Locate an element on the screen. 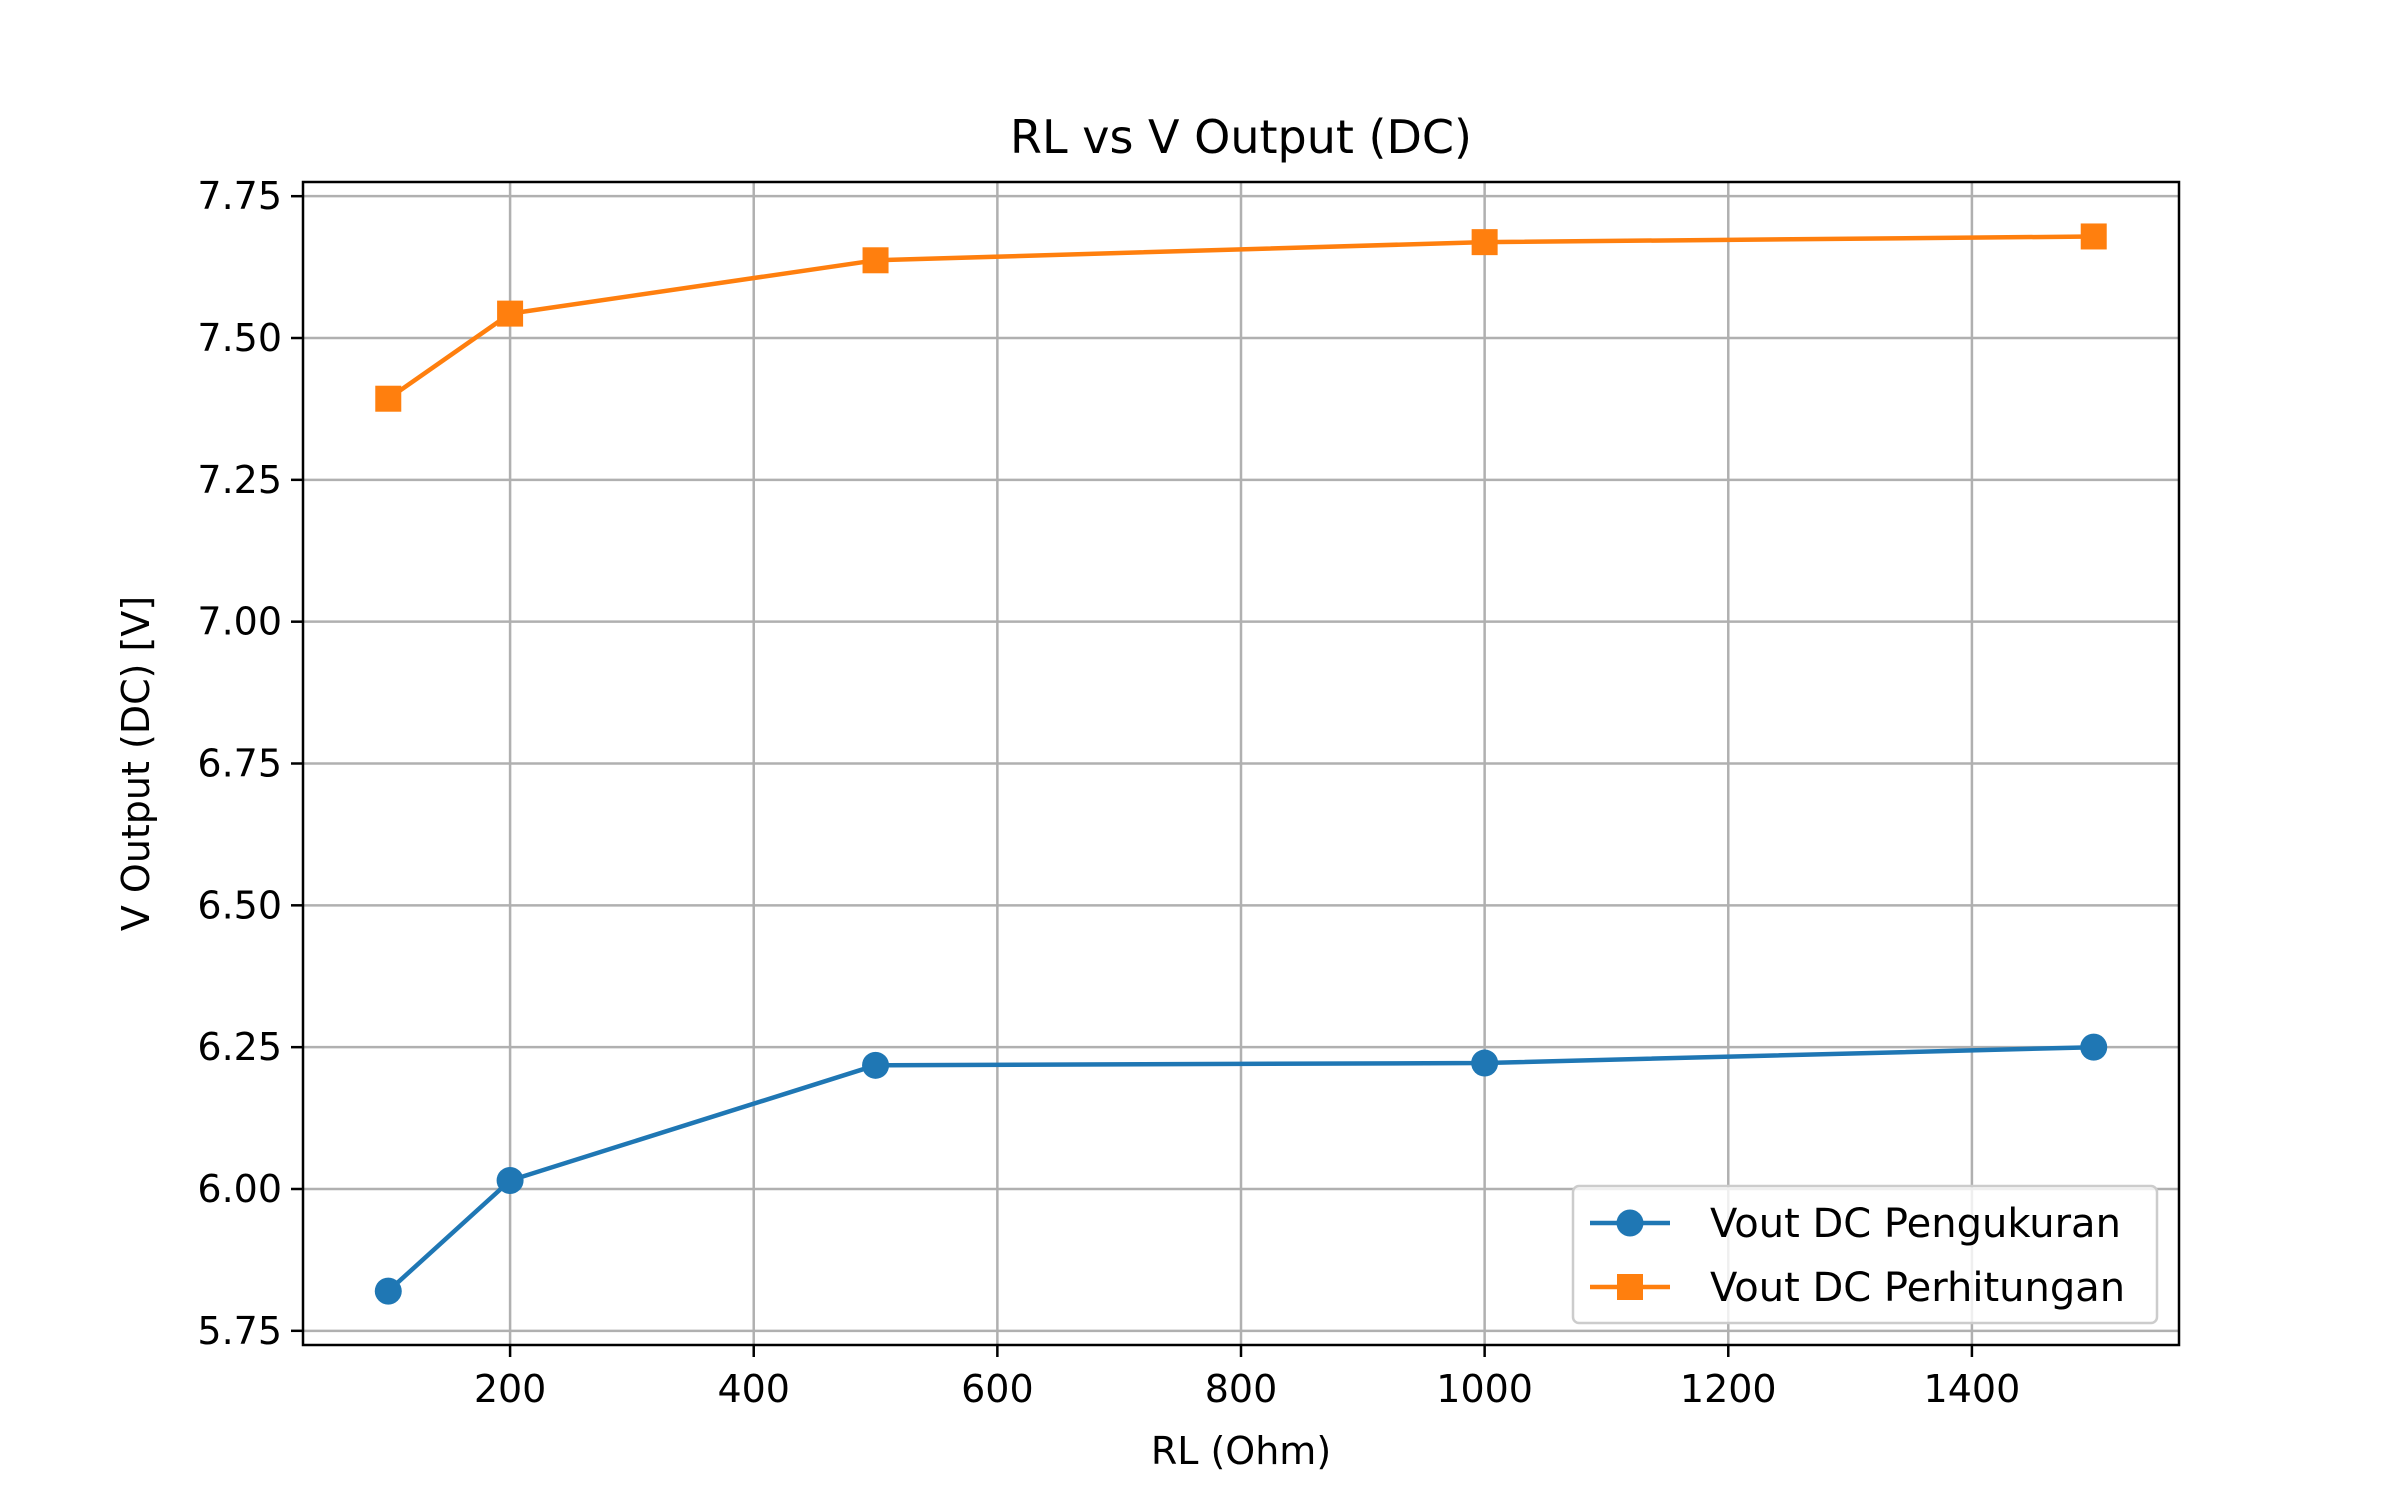 Image resolution: width=2400 pixels, height=1500 pixels. x-axis-label: RL (Ohm) is located at coordinates (1241, 1451).